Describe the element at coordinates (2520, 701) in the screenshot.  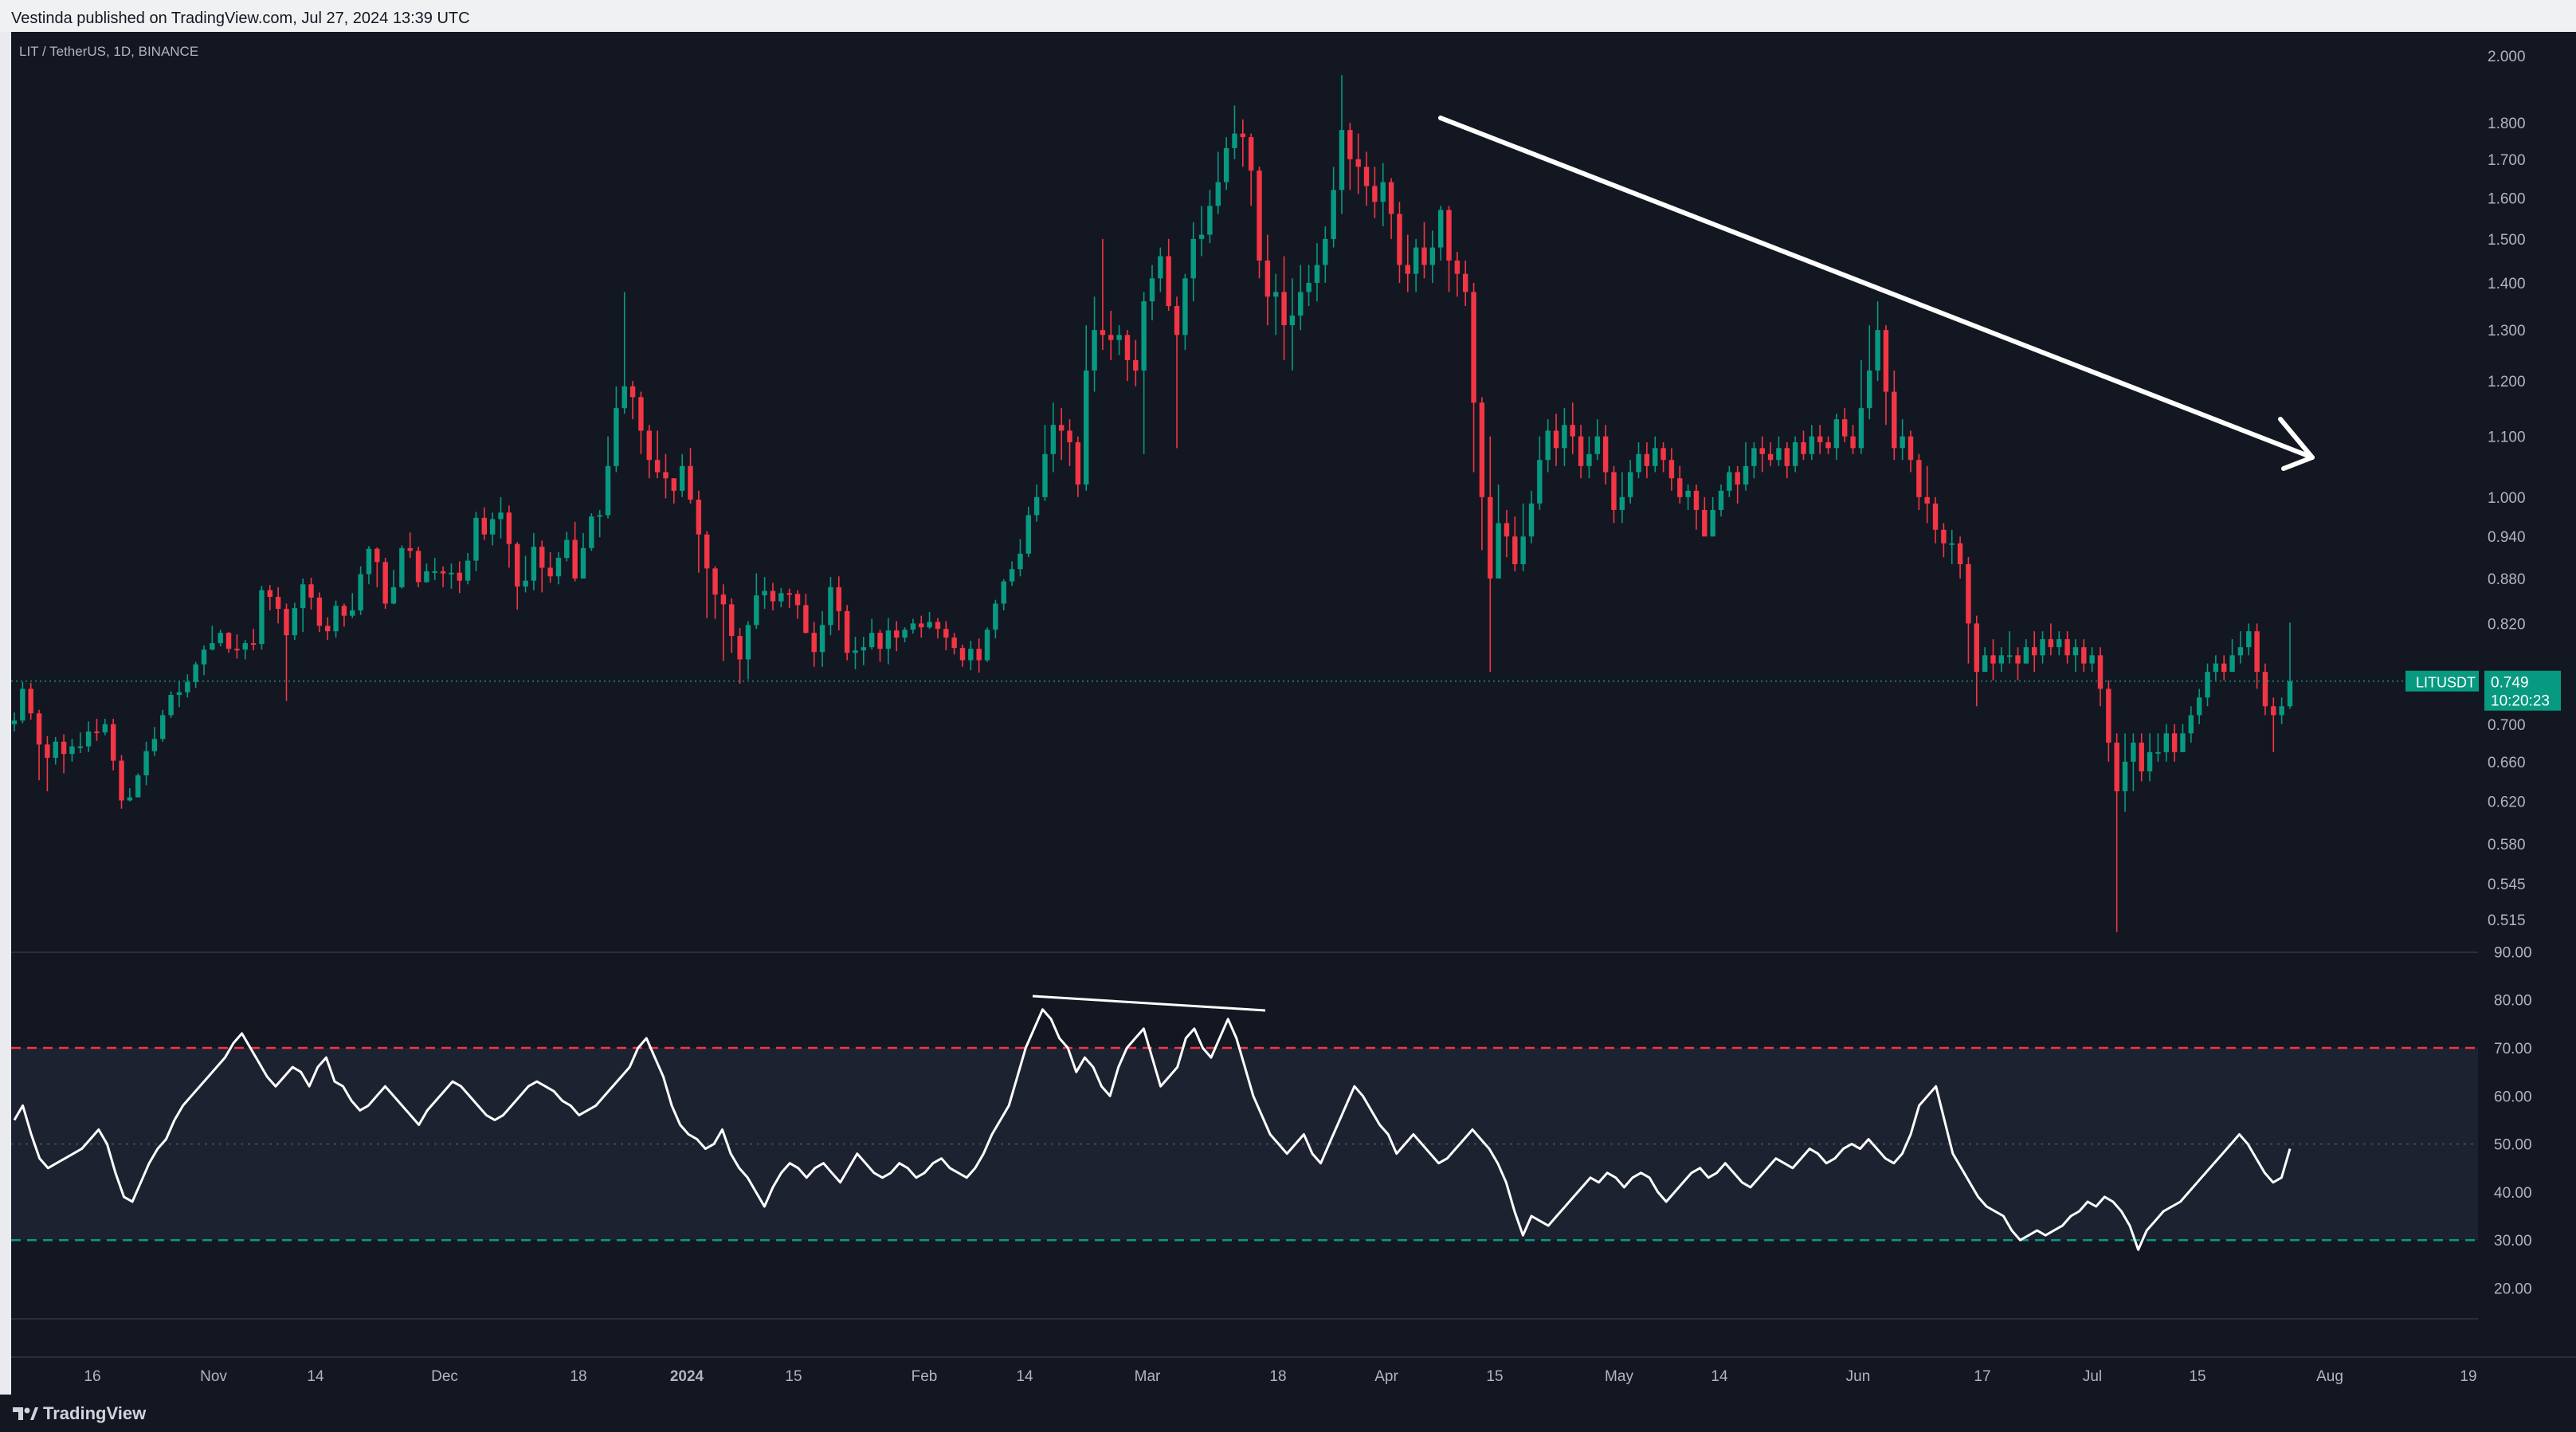
I see `price-tag-countdown: 10:20:23` at that location.